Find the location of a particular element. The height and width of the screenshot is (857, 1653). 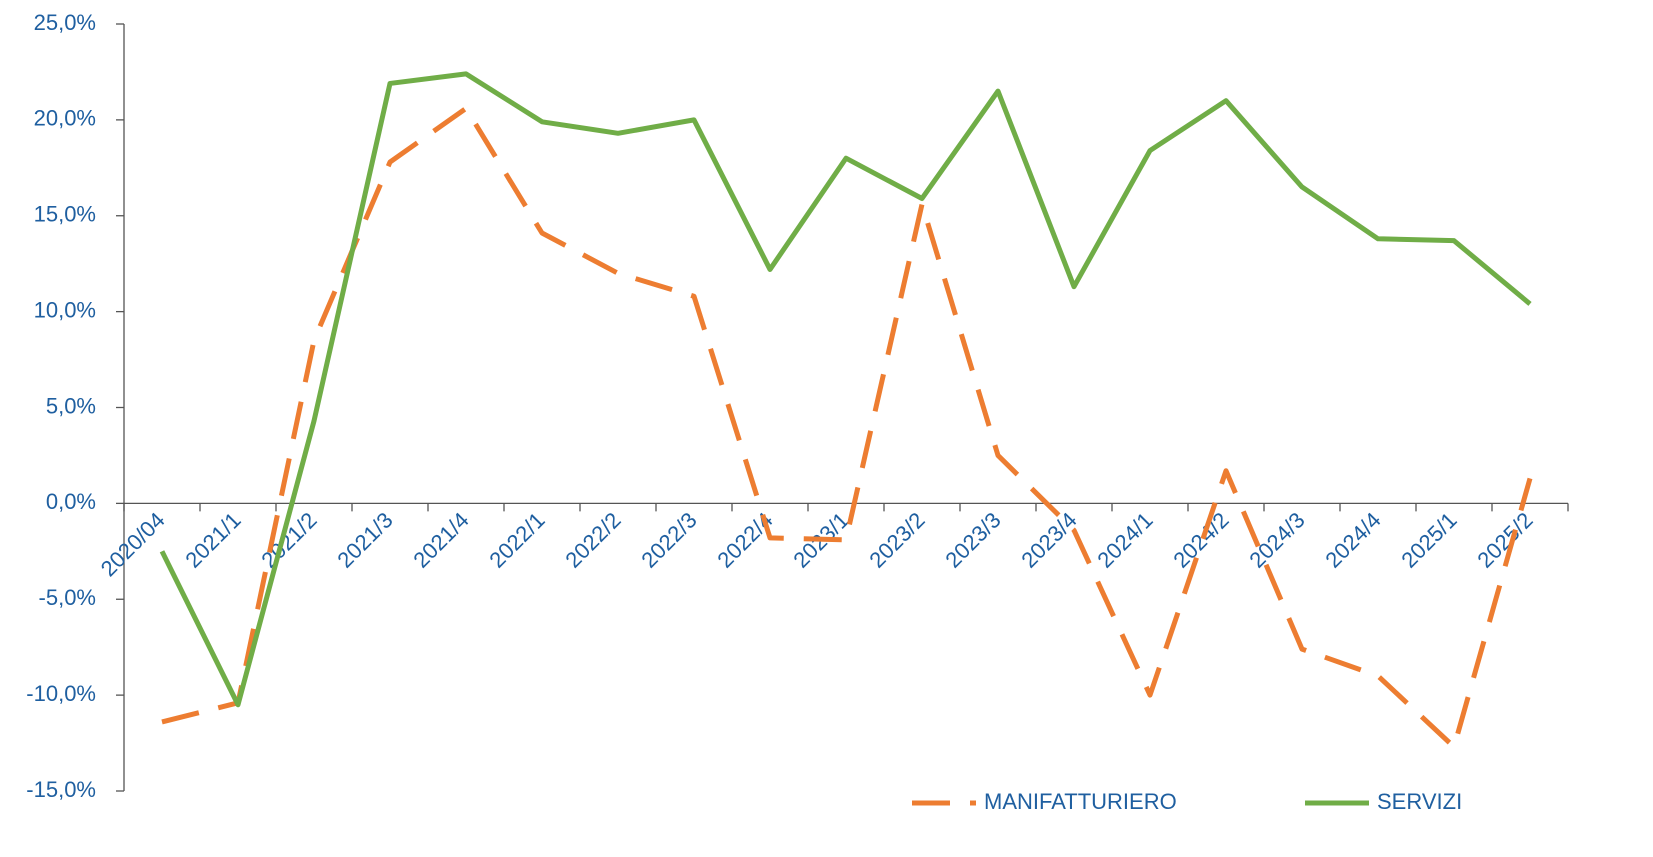

y-tick-label: 5,0% is located at coordinates (71, 405).